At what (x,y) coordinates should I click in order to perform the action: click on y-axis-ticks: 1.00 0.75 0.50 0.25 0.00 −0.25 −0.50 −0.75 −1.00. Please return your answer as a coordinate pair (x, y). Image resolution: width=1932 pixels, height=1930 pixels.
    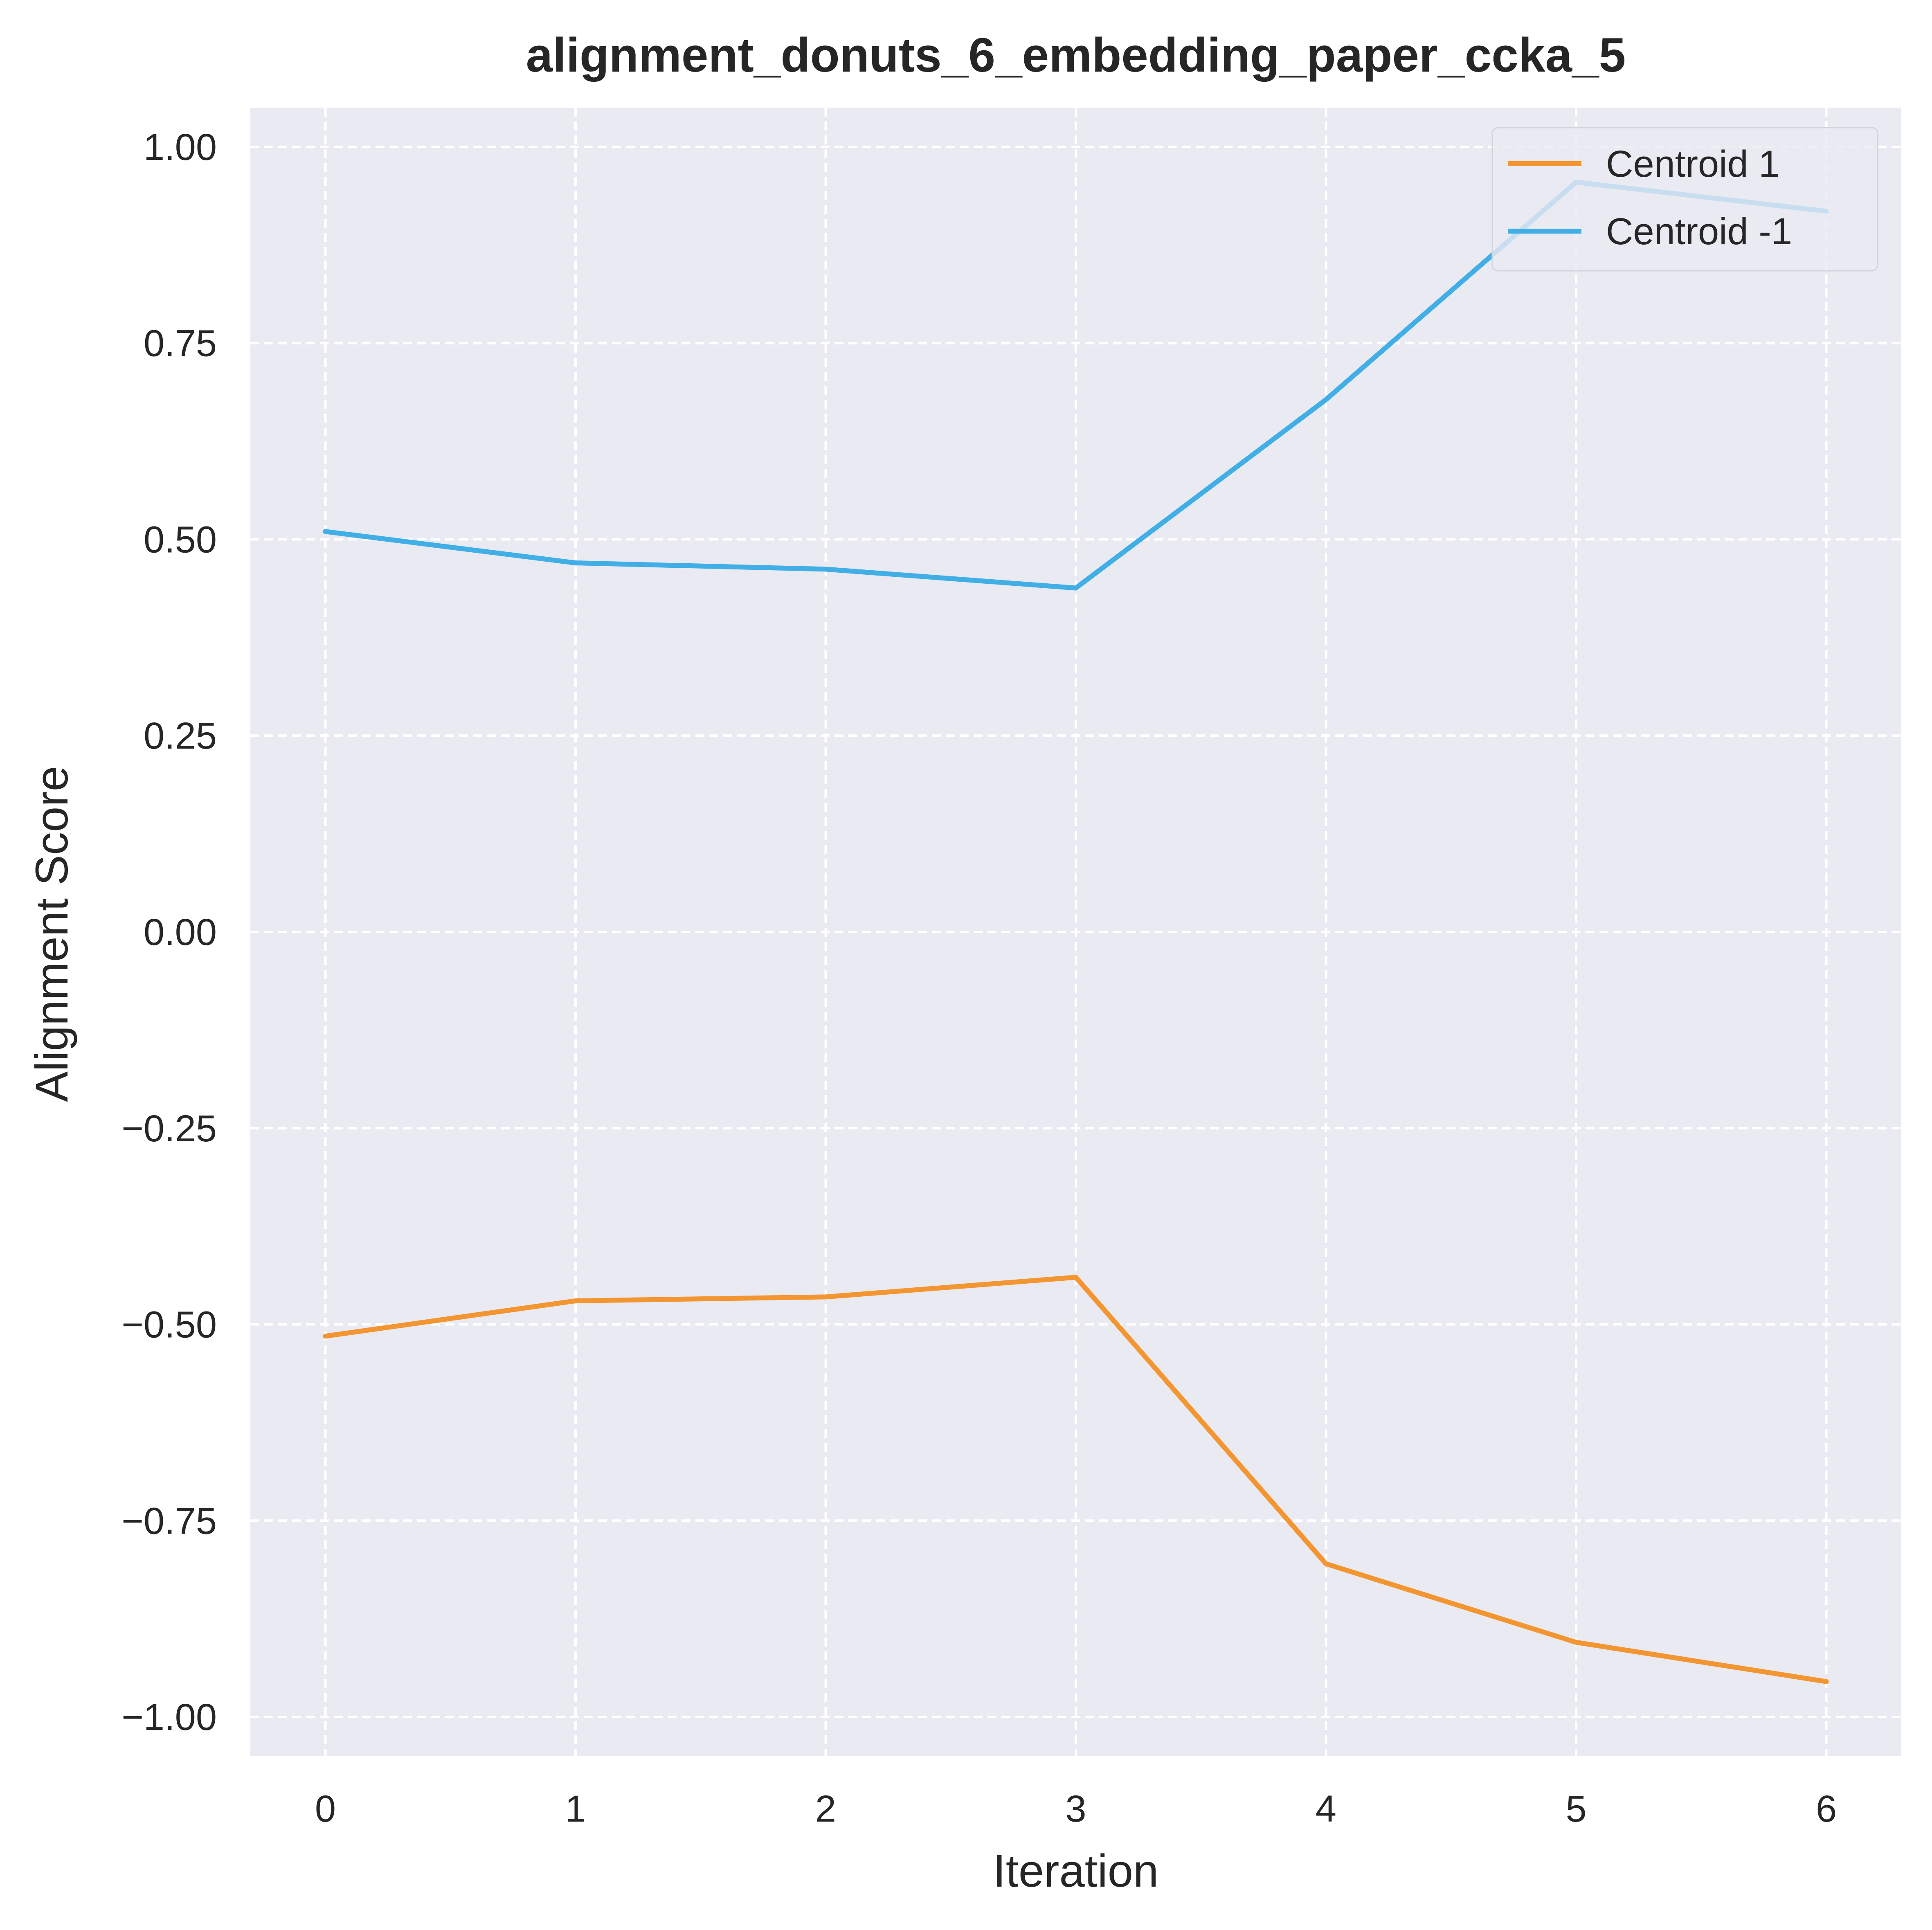
    Looking at the image, I should click on (169, 932).